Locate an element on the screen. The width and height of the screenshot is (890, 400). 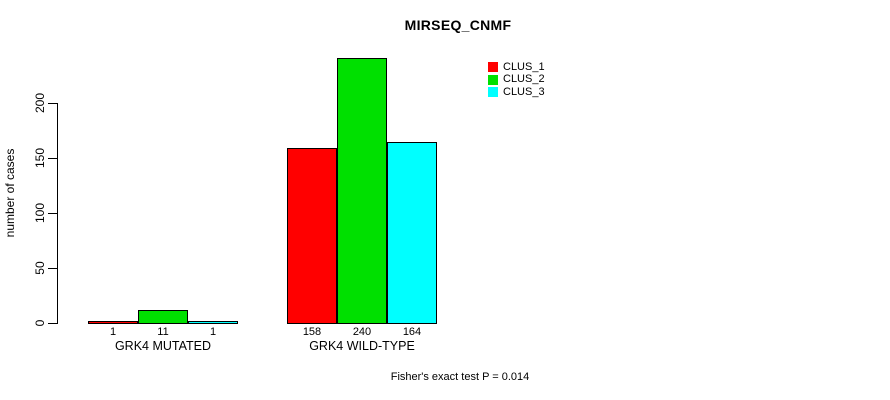
legend-item: CLUS_2 is located at coordinates (516, 80).